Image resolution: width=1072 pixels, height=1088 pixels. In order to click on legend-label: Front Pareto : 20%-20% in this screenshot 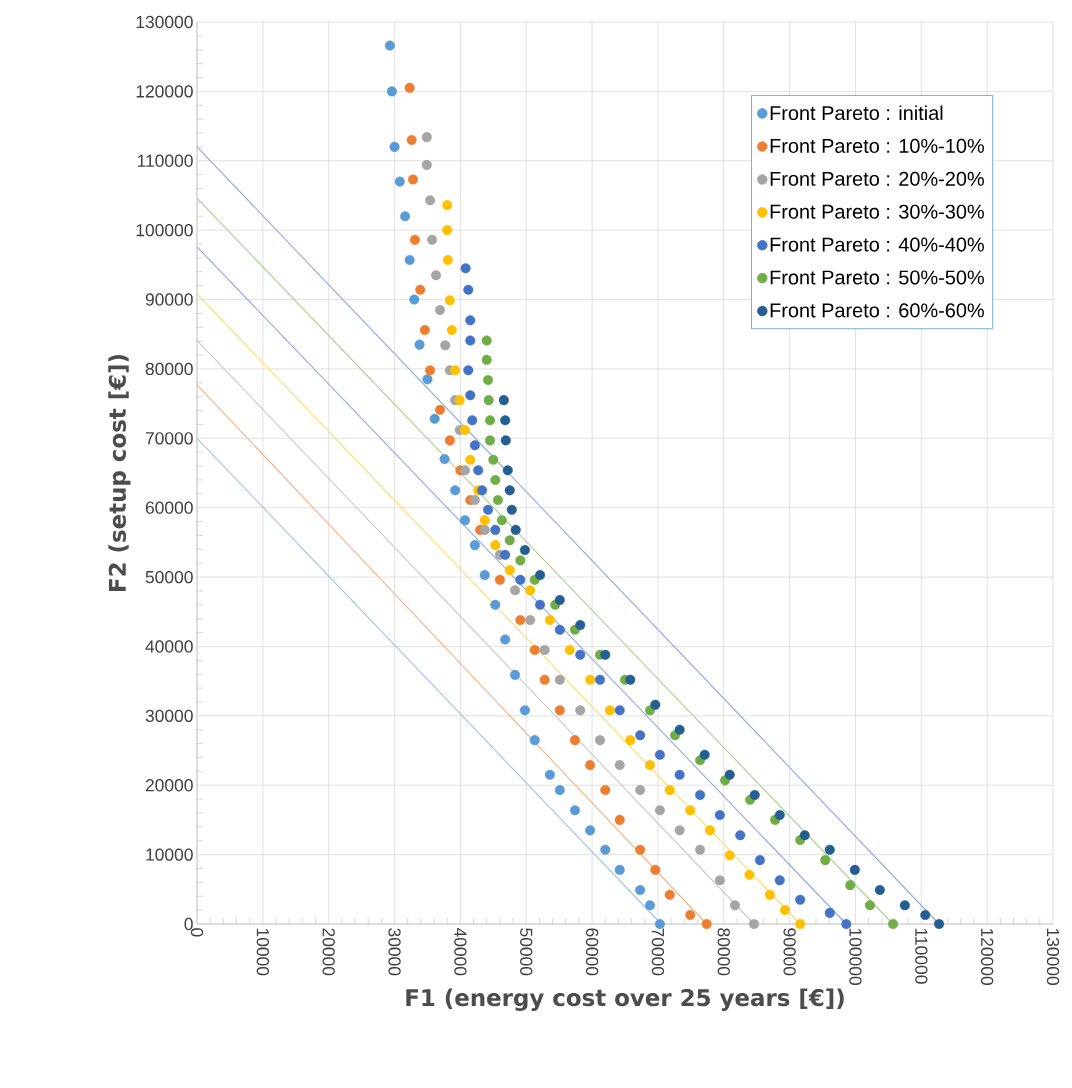, I will do `click(877, 178)`.